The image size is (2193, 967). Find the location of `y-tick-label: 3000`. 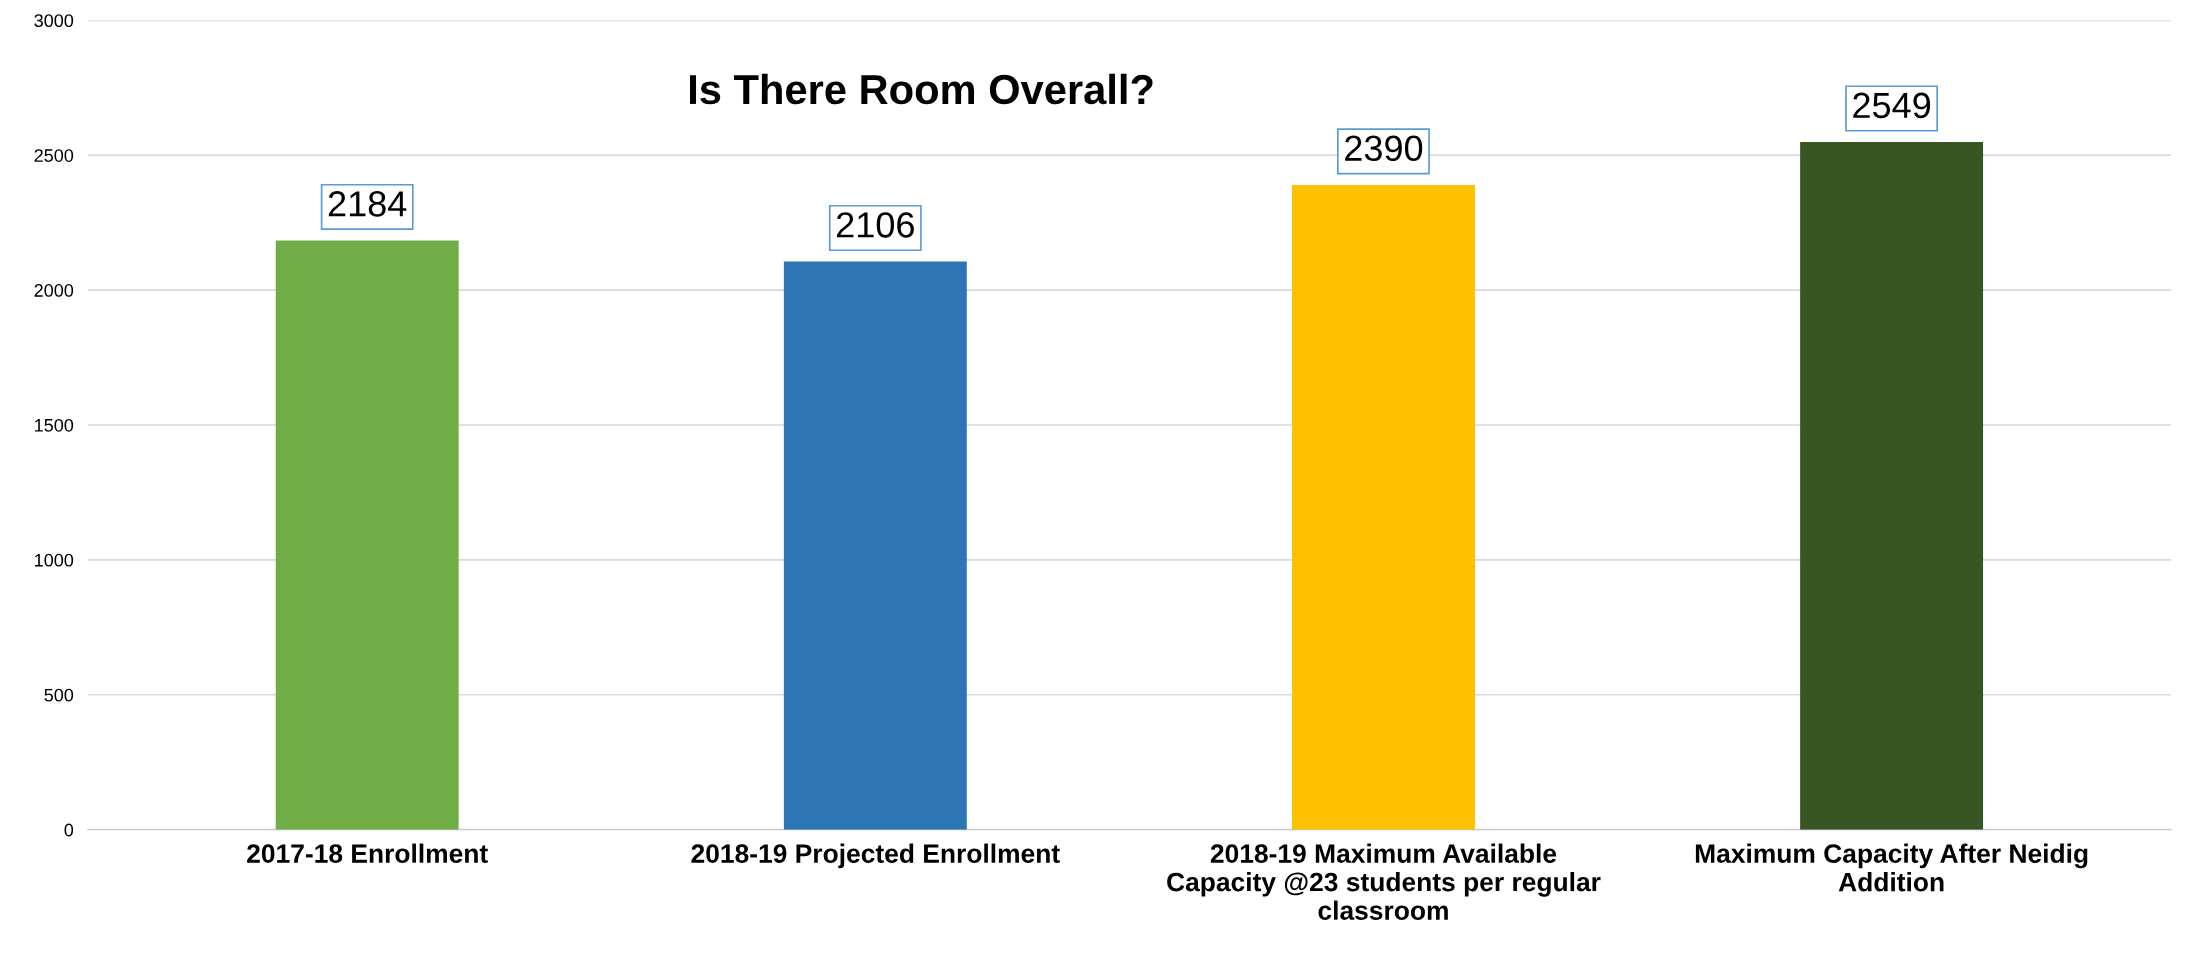

y-tick-label: 3000 is located at coordinates (54, 21).